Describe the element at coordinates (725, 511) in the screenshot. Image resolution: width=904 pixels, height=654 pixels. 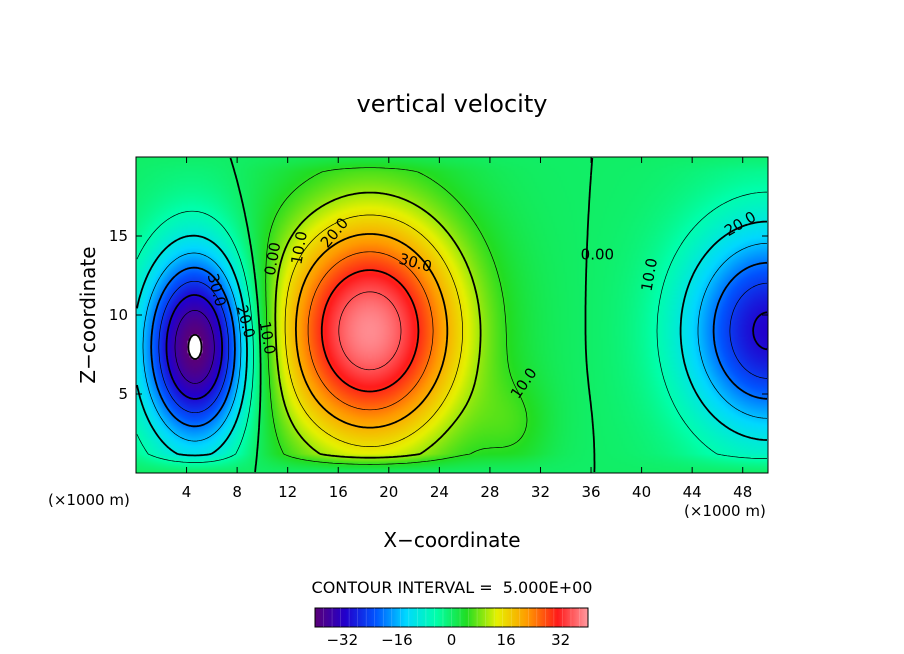
I see `x-unit-right: (×1000 m)` at that location.